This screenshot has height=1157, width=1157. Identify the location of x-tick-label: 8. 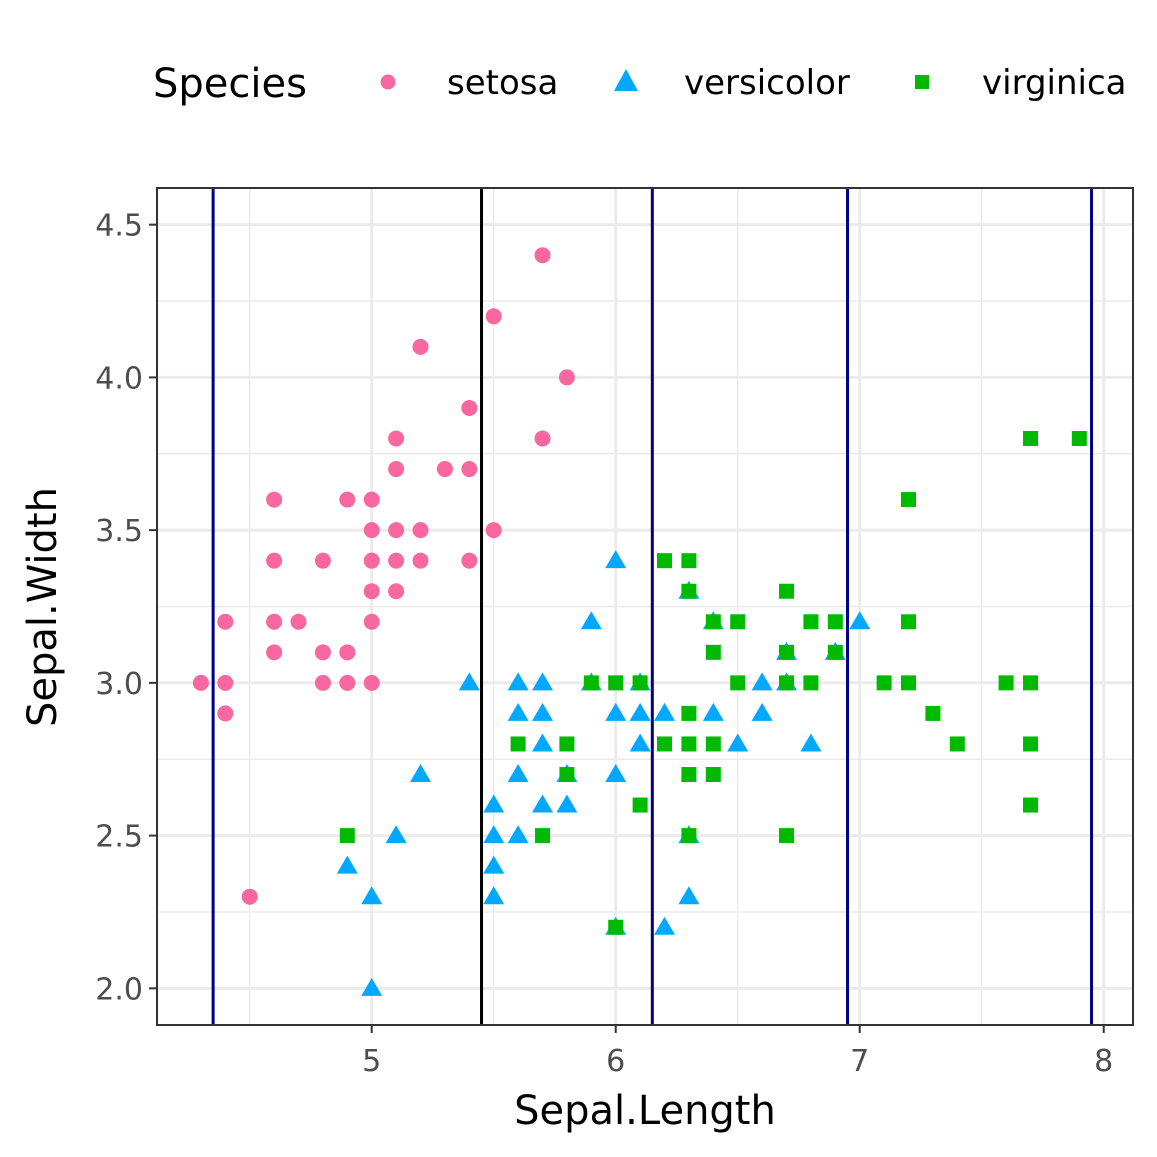
(1103, 1061).